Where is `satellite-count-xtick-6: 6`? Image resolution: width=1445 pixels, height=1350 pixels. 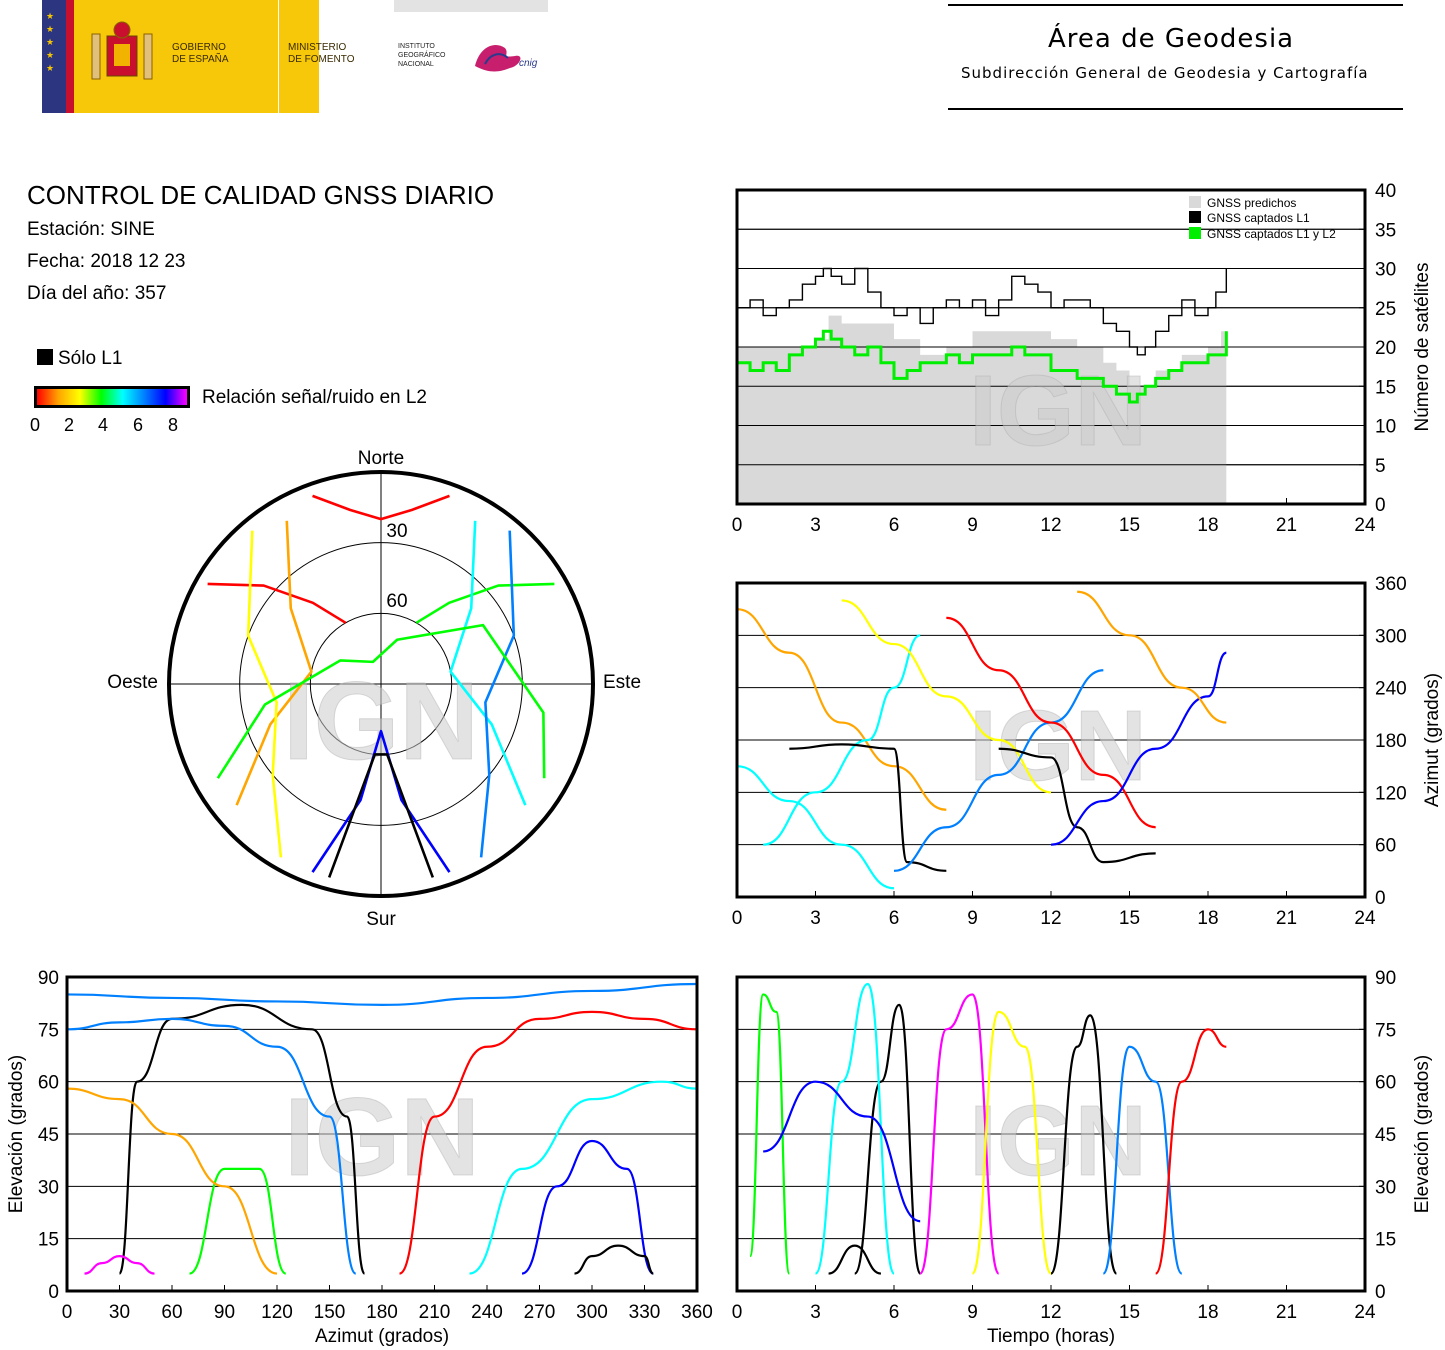 satellite-count-xtick-6: 6 is located at coordinates (894, 525).